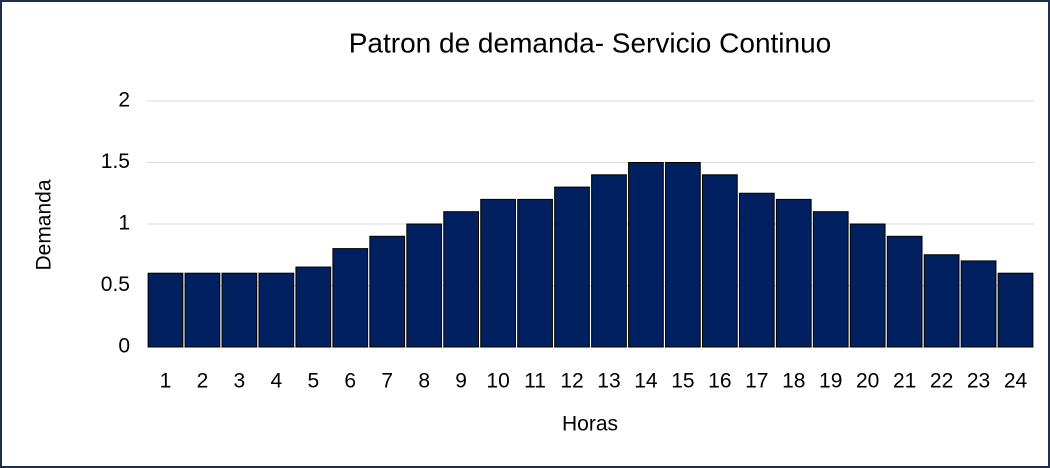 This screenshot has width=1050, height=468. What do you see at coordinates (124, 100) in the screenshot?
I see `y-tick-label: 2` at bounding box center [124, 100].